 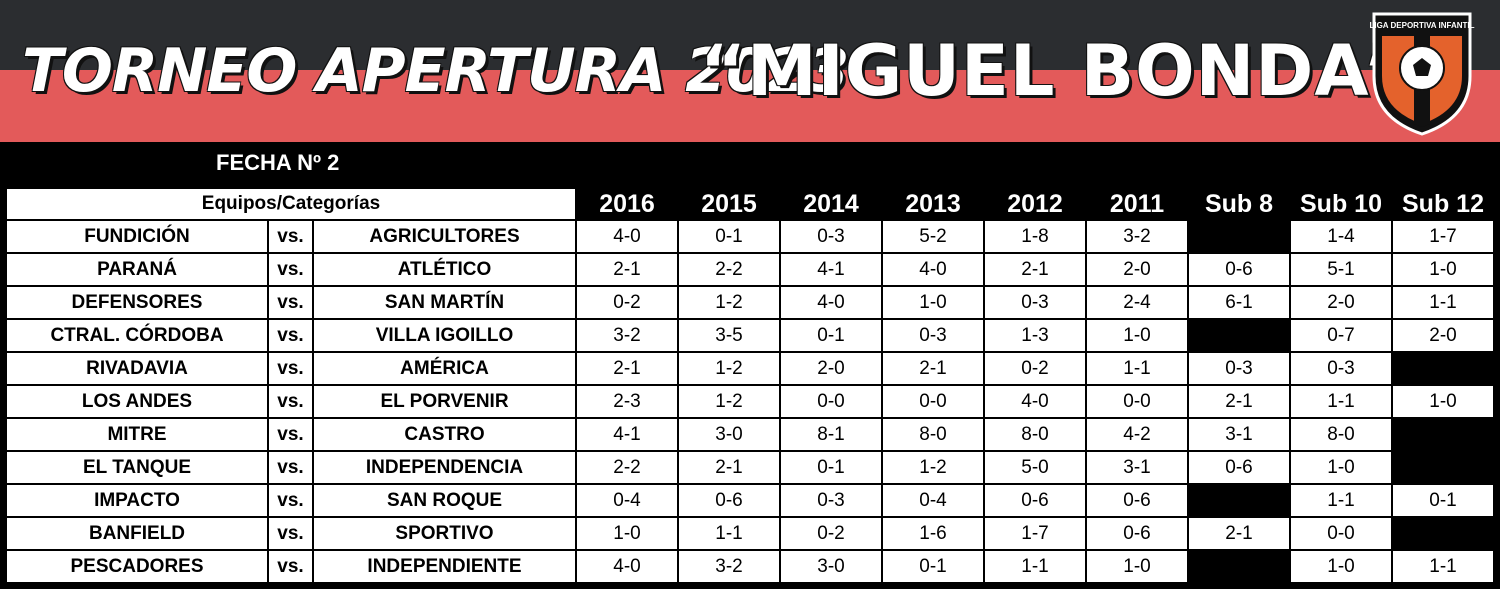 What do you see at coordinates (444, 236) in the screenshot?
I see `away-team: AGRICULTORES` at bounding box center [444, 236].